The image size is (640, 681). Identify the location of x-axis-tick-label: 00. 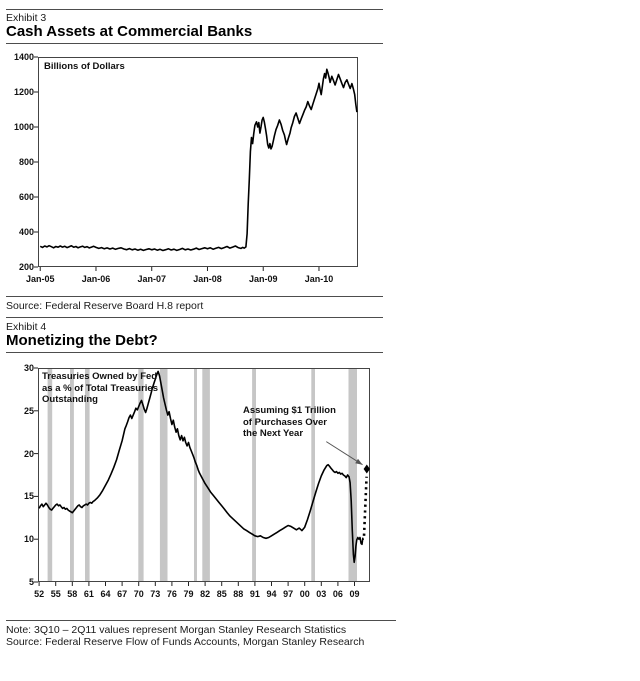
(304, 594).